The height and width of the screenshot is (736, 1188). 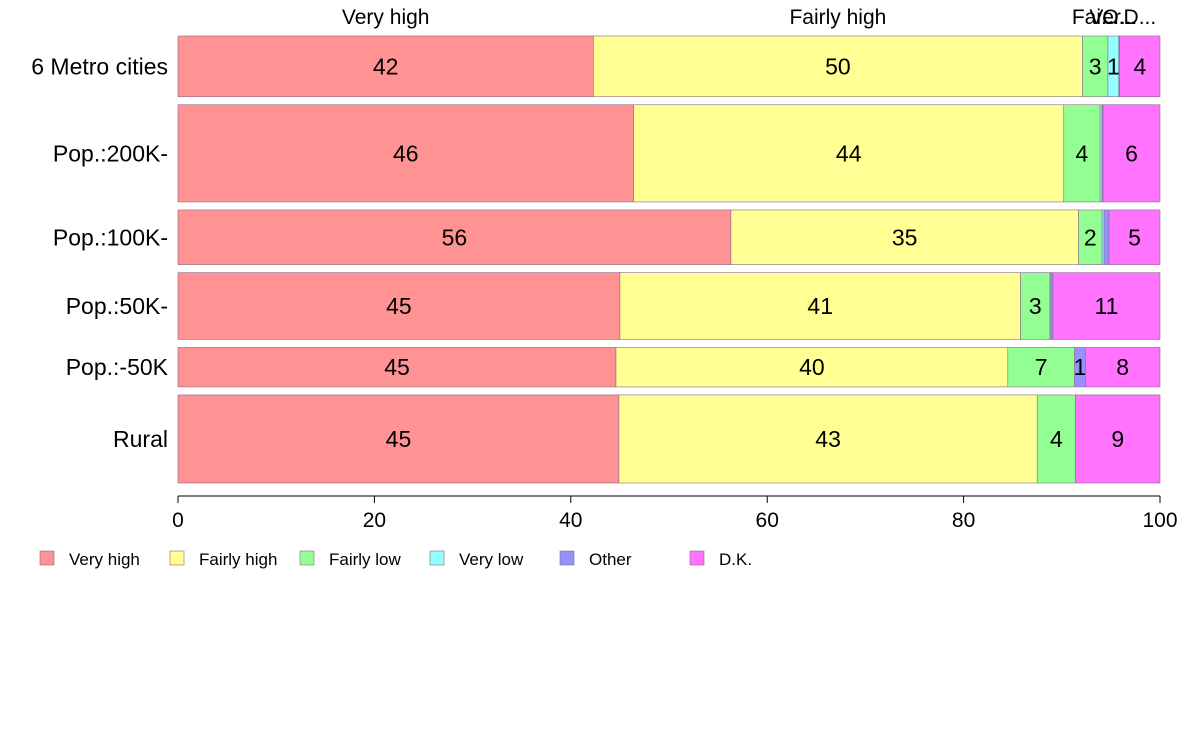 I want to click on x-tick-label: 100, so click(x=1159, y=520).